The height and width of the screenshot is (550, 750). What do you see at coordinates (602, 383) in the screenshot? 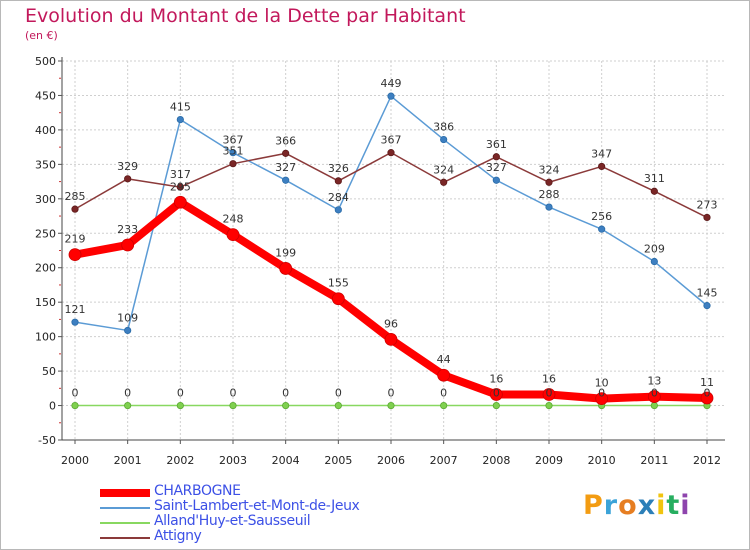
I see `data-label: 10` at bounding box center [602, 383].